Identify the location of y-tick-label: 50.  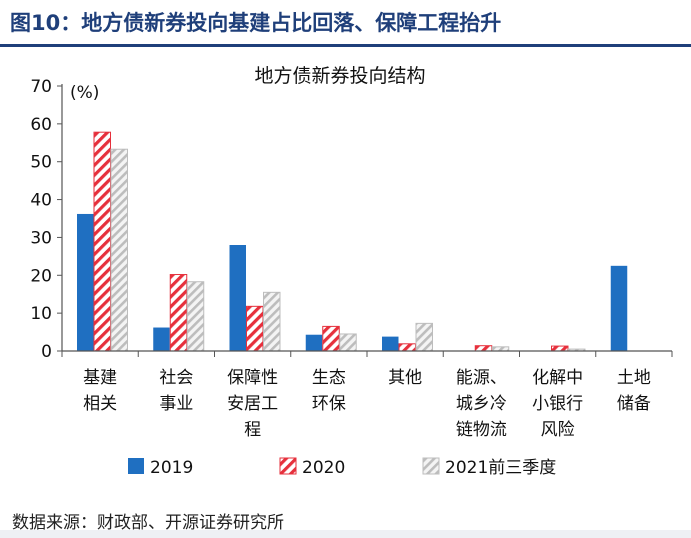
(41, 163).